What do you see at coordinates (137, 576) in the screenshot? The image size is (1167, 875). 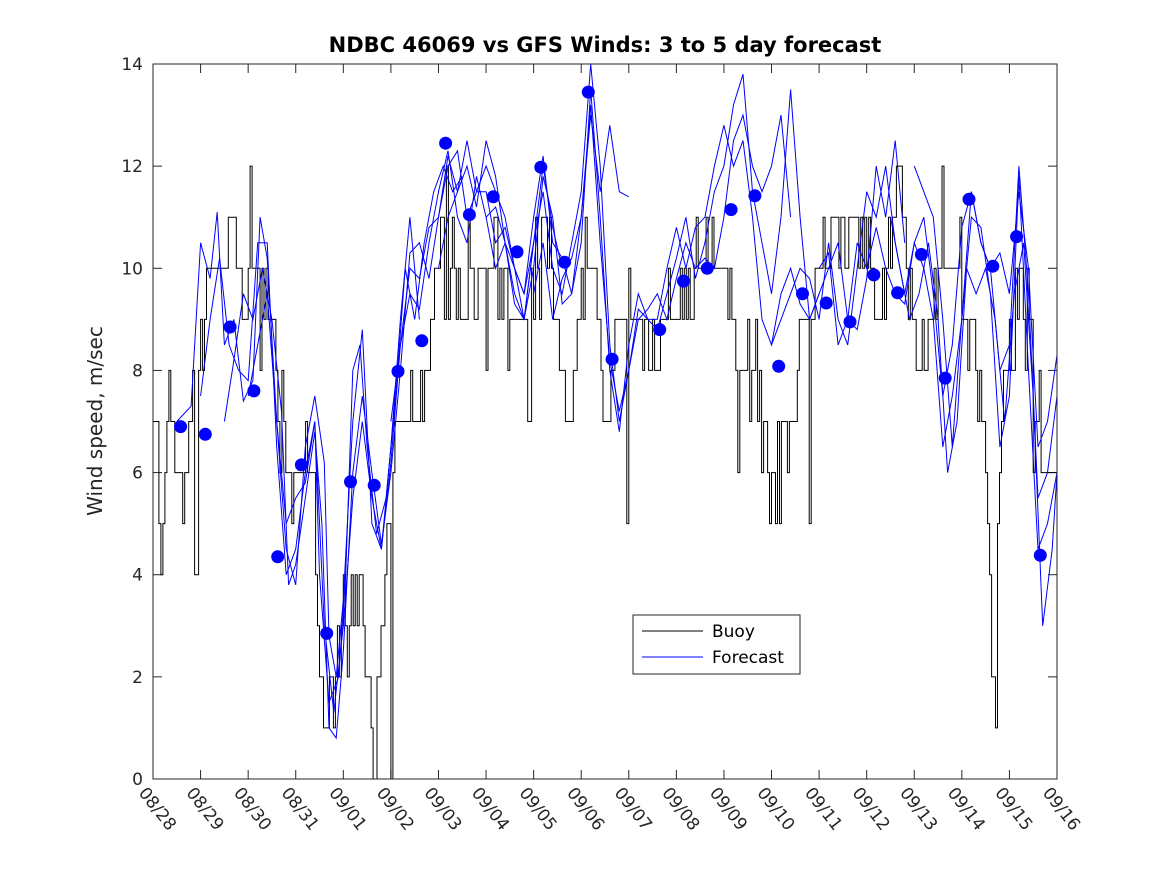 I see `y-tick-label: 4` at bounding box center [137, 576].